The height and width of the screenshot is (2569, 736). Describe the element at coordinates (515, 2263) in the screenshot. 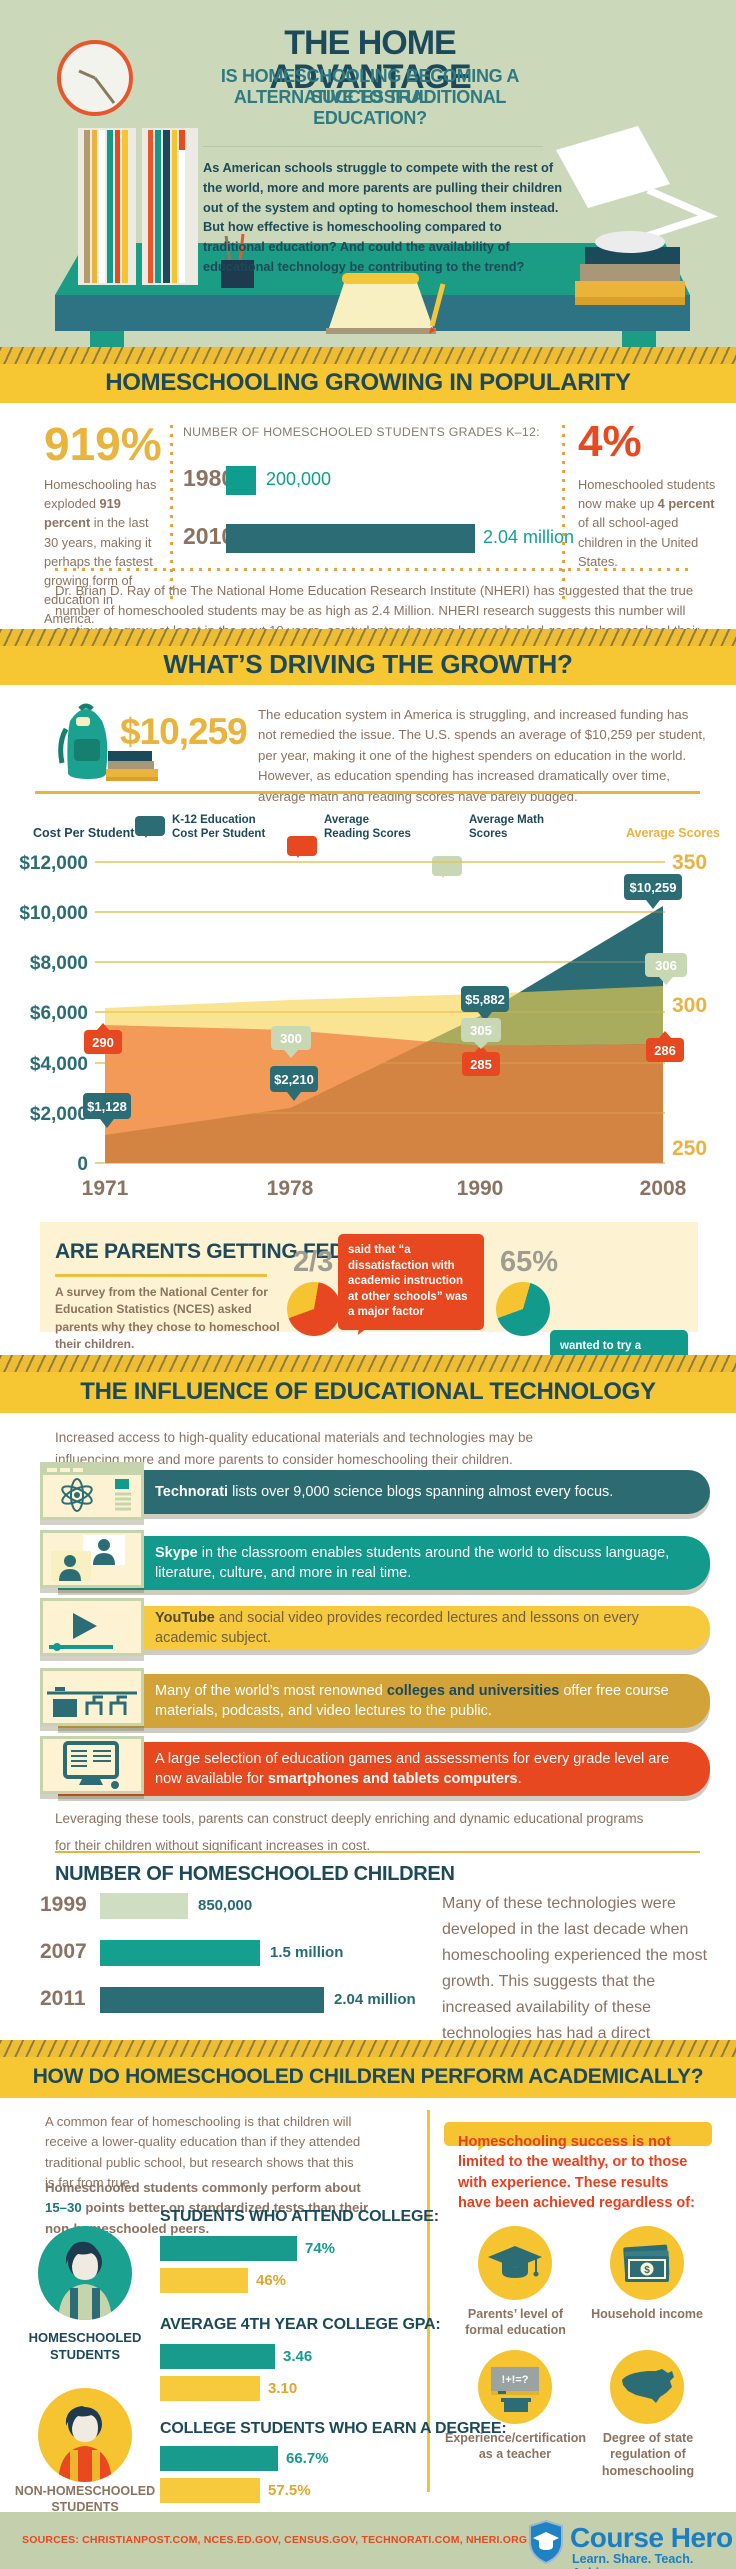

I see `graduation-cap-icon` at that location.